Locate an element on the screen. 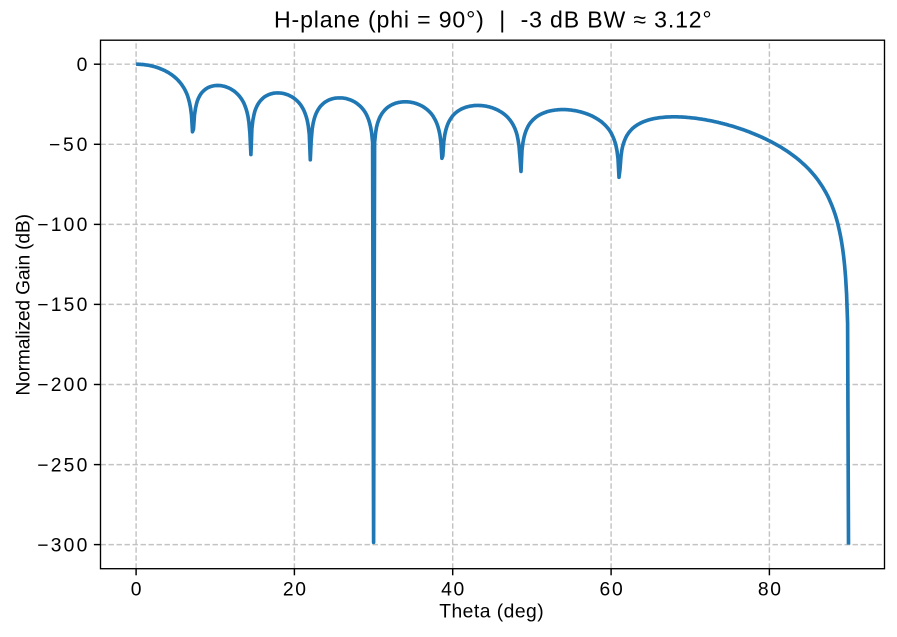 The width and height of the screenshot is (897, 637). svg-text: 60 is located at coordinates (612, 589).